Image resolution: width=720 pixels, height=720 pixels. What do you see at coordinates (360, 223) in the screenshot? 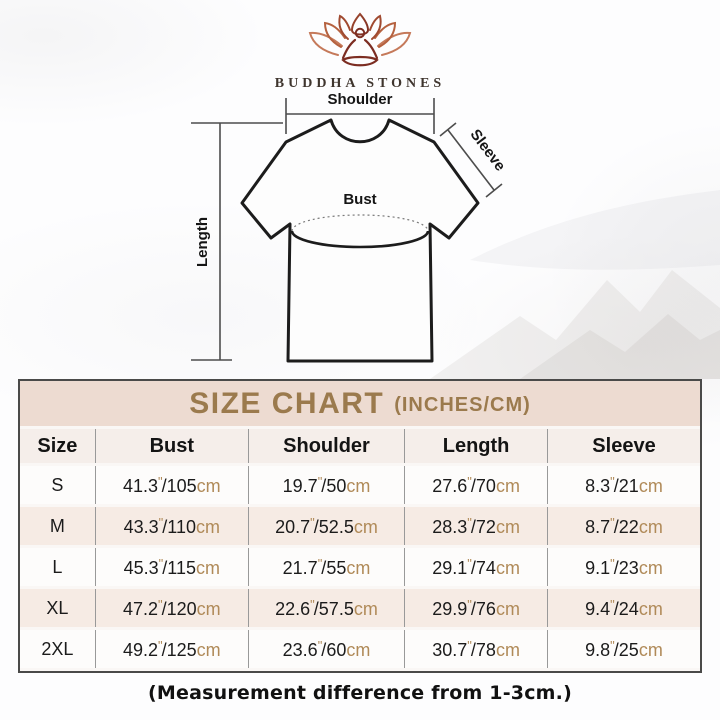
I see `bust-dashed-arc` at bounding box center [360, 223].